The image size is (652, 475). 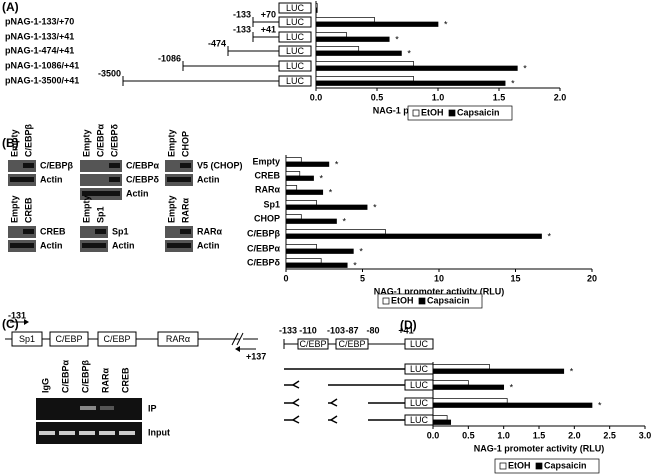 I want to click on x-tick-label: 0.0, so click(x=316, y=97).